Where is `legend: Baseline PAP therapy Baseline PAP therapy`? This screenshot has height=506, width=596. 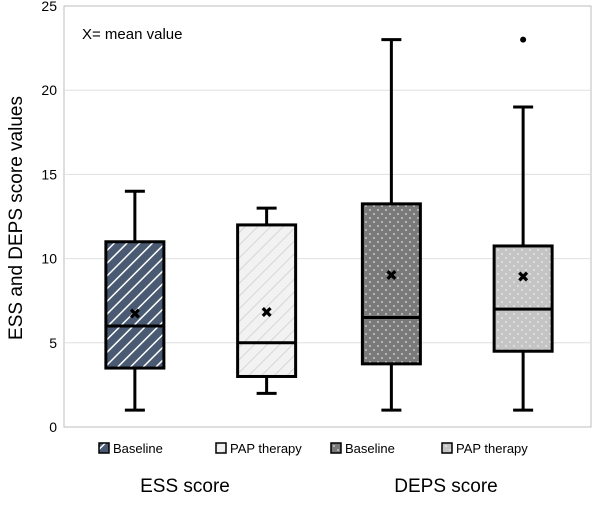
legend: Baseline PAP therapy Baseline PAP therapy is located at coordinates (313, 448).